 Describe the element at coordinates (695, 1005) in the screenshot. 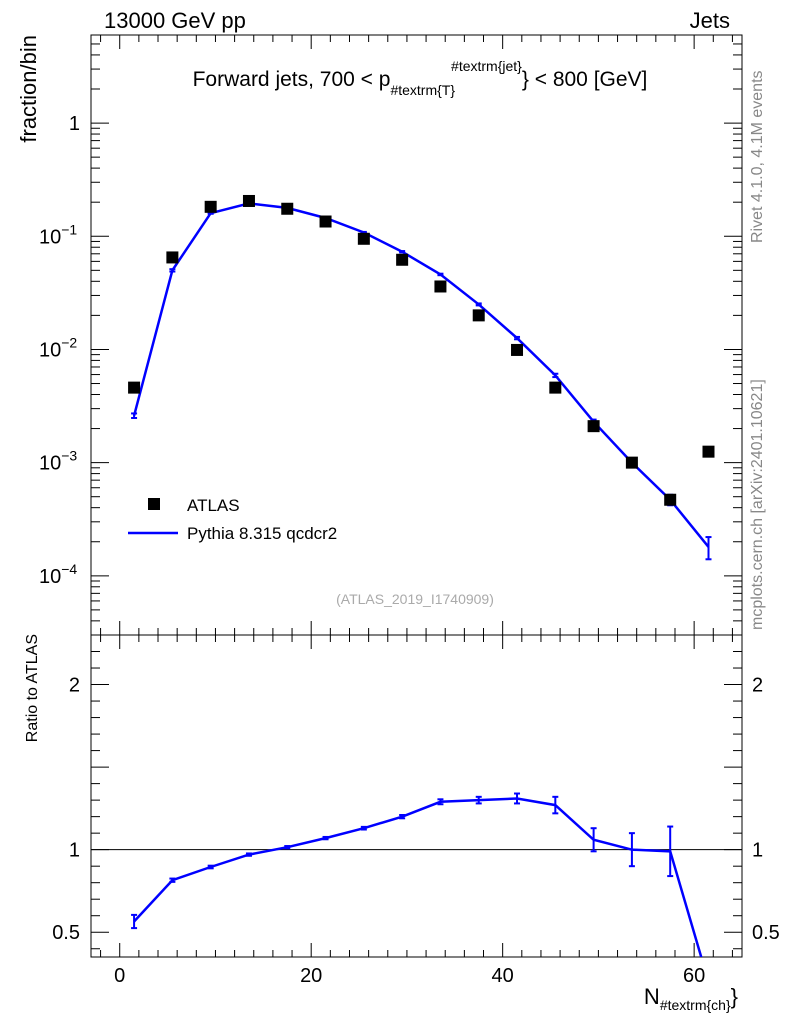

I see `x-axis-label-sub: #textrm{ch}` at that location.